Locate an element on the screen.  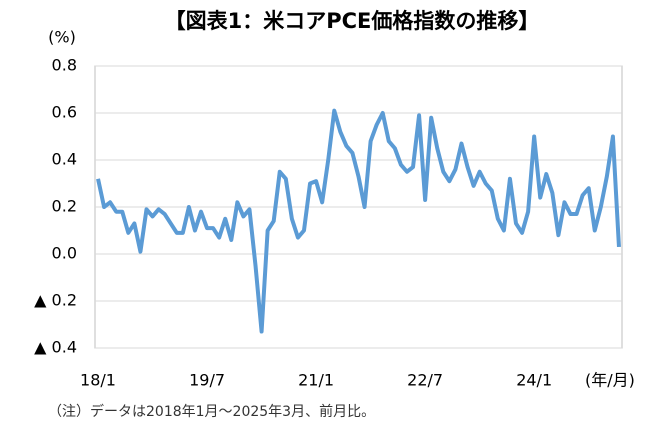
x-tick-label: 22/7 is located at coordinates (425, 380).